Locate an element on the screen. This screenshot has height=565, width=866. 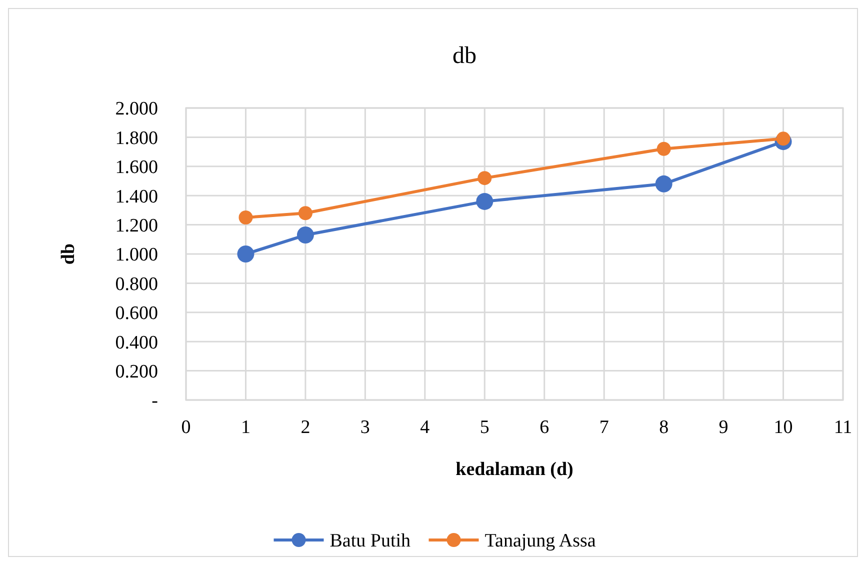
x-tick-label: 9 is located at coordinates (723, 427).